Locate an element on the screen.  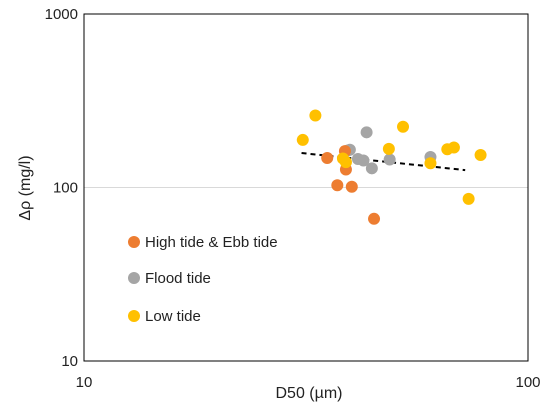
legend: High tide & Ebb tide Flood tide Low tide is located at coordinates (203, 279).